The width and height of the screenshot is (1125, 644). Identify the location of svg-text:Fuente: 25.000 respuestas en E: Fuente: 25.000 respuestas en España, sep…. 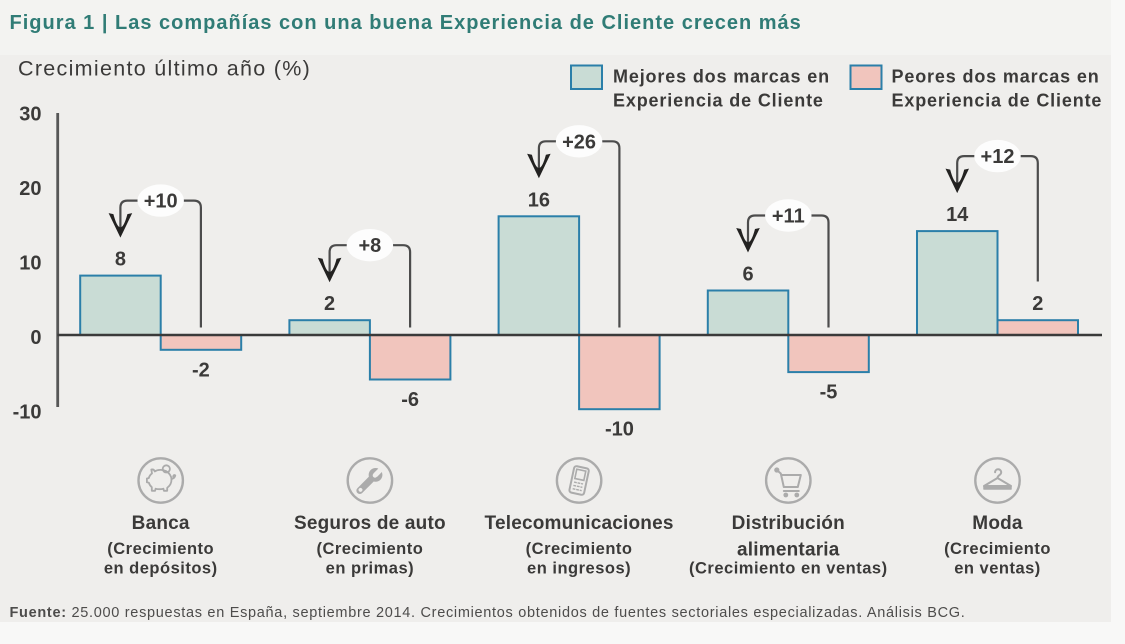
(488, 613).